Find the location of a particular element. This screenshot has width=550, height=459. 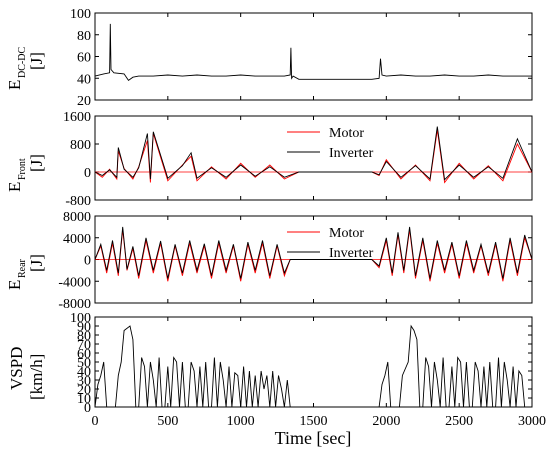

ytick-label-rear-4: 8000 is located at coordinates (77, 217).